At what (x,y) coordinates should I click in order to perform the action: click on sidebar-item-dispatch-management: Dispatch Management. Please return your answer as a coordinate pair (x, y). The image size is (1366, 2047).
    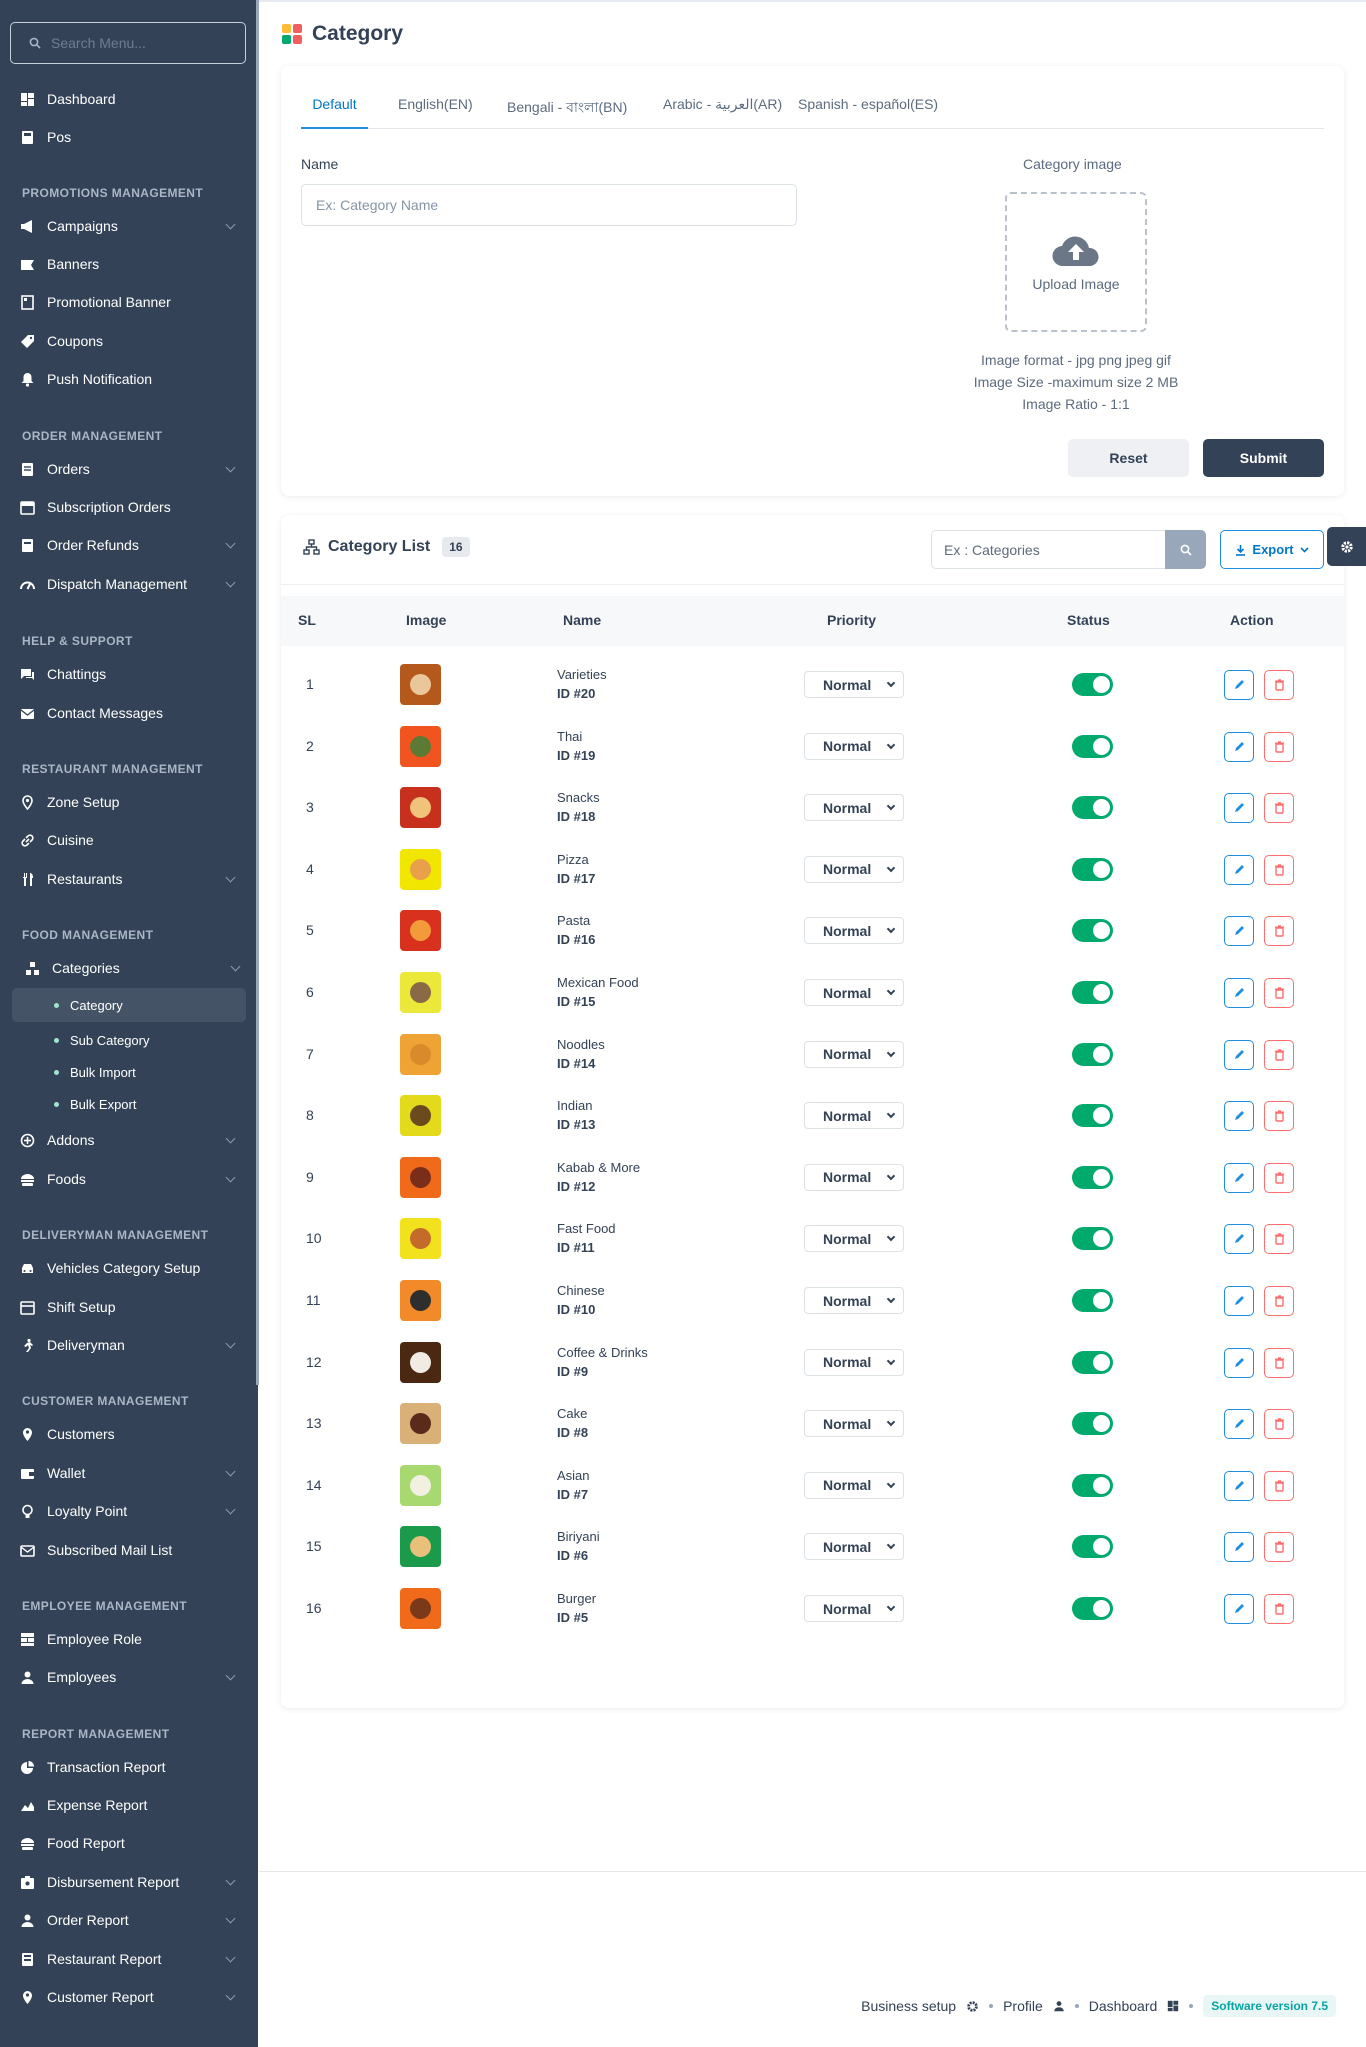
    Looking at the image, I should click on (130, 584).